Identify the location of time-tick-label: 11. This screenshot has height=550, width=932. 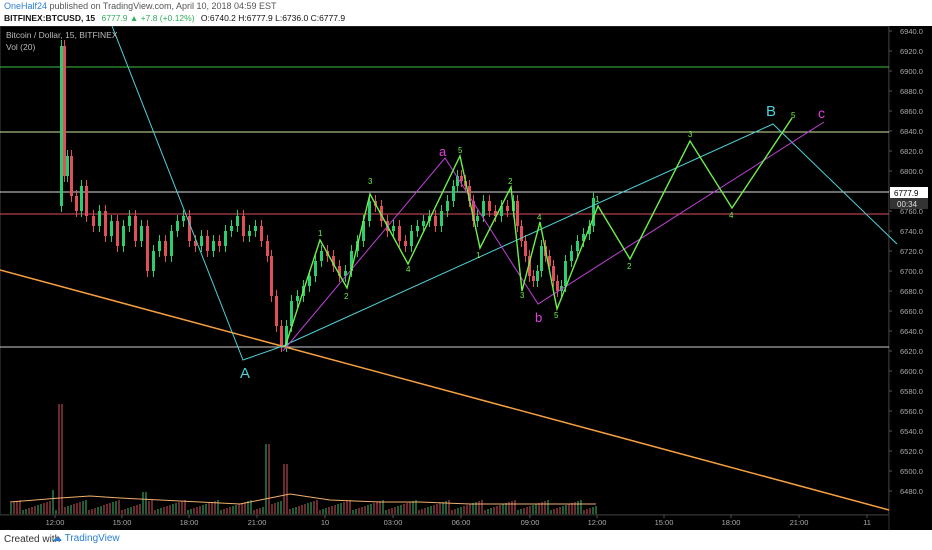
(867, 522).